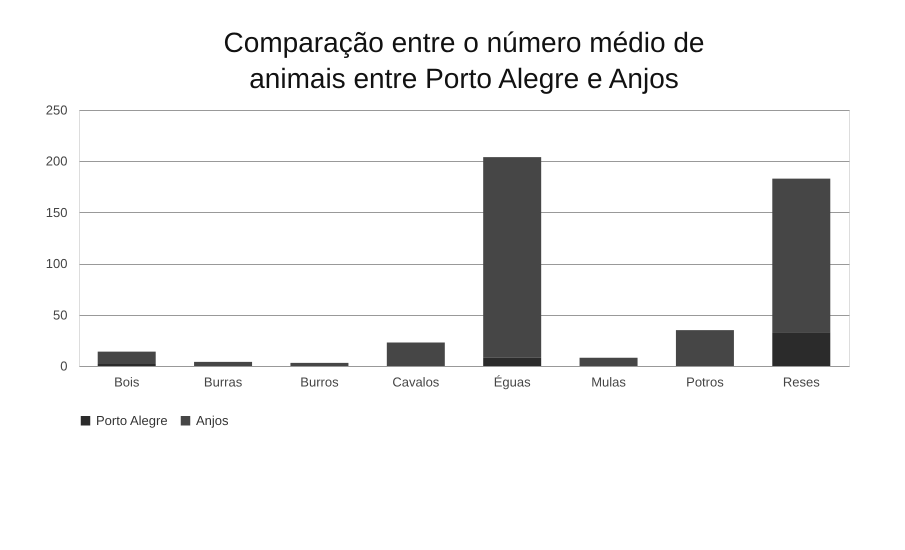 The width and height of the screenshot is (905, 550). I want to click on legend-label: Anjos, so click(213, 420).